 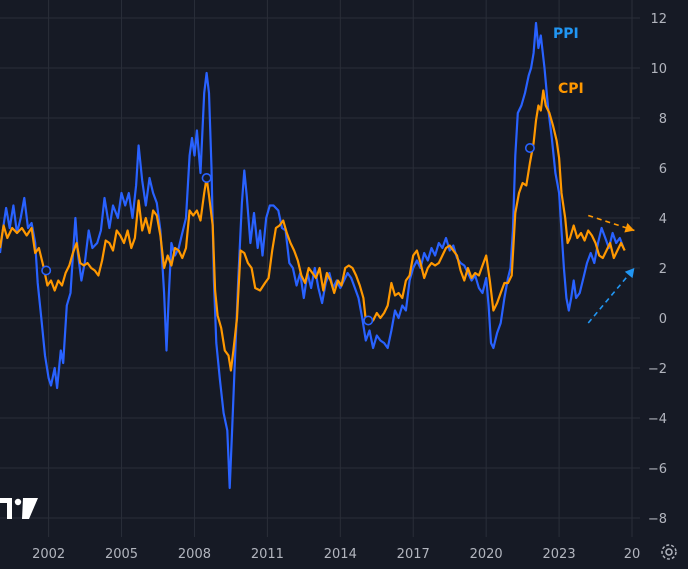 I want to click on x-axis: 2002 2005 2008 2011 2014 2017 2020 2023 20, so click(x=336, y=554).